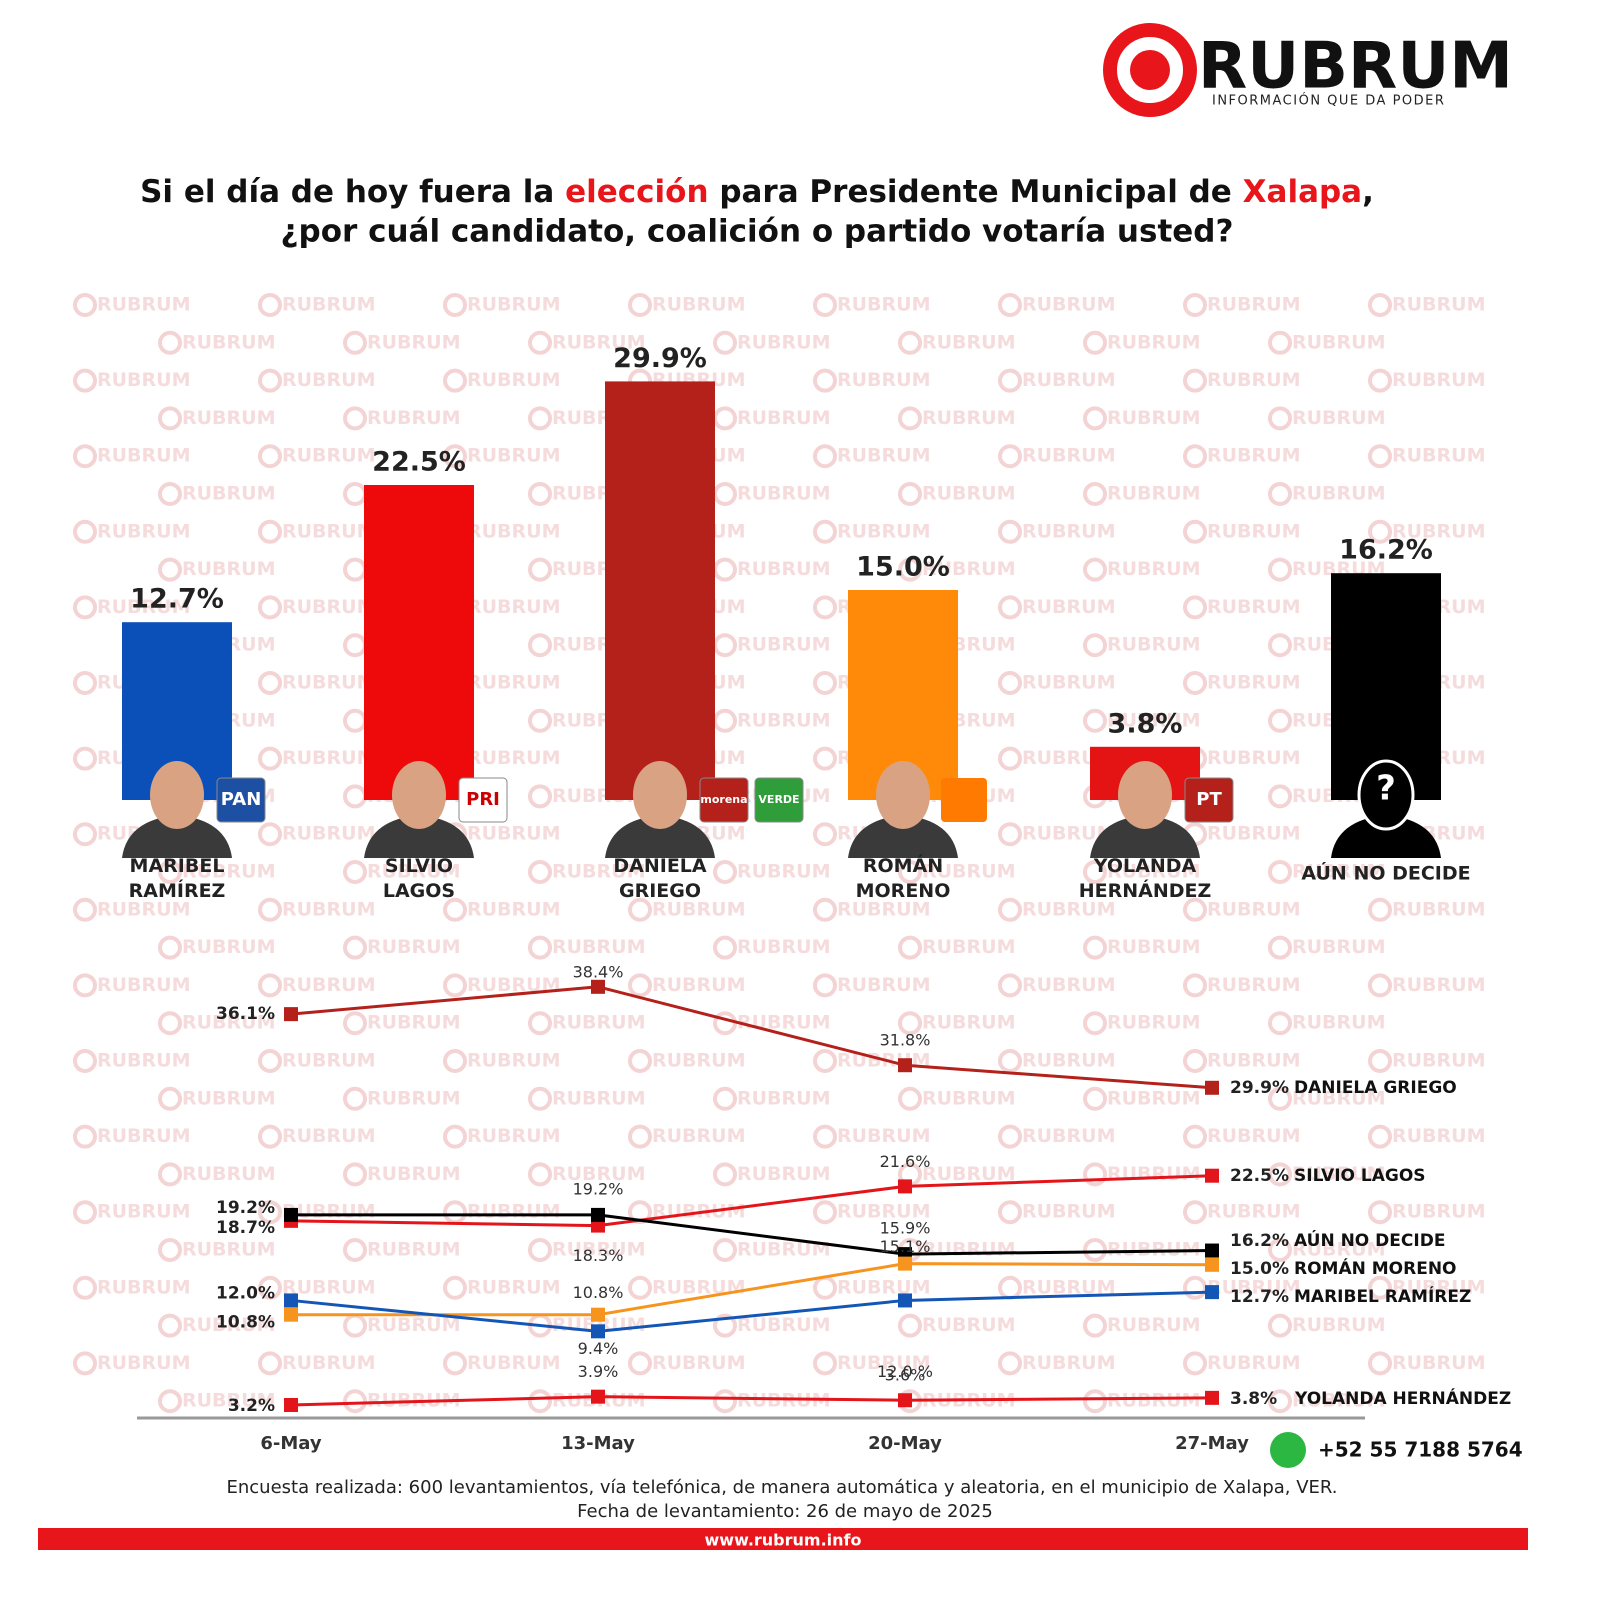 The height and width of the screenshot is (1600, 1600). Describe the element at coordinates (660, 590) in the screenshot. I see `bar` at that location.